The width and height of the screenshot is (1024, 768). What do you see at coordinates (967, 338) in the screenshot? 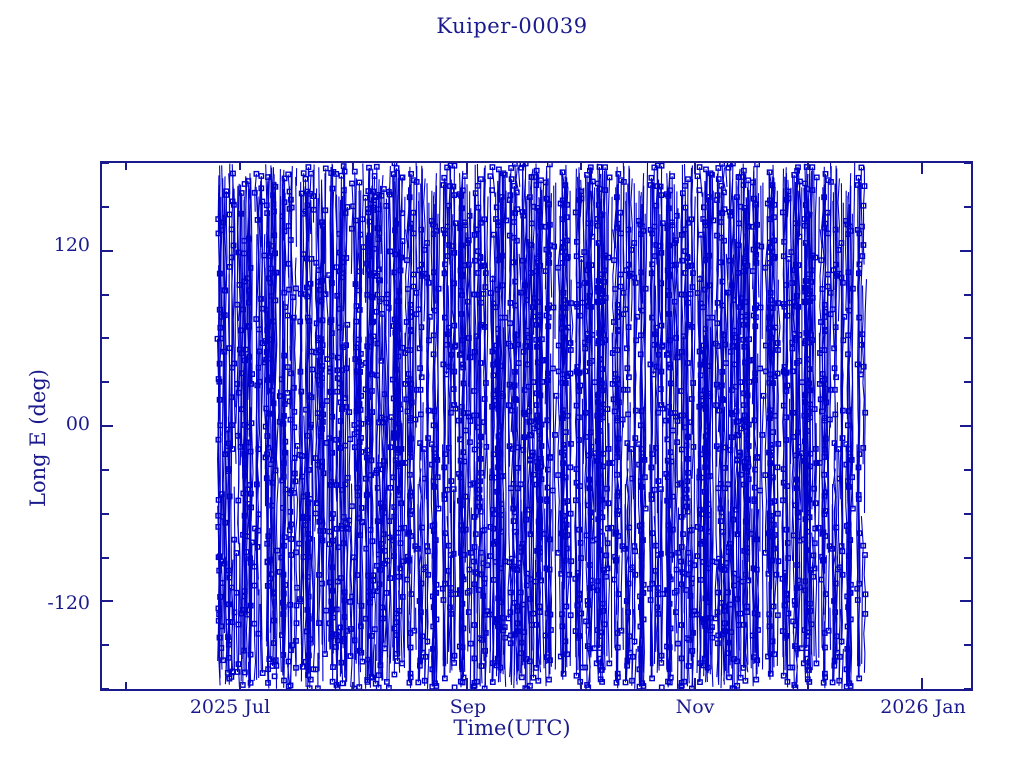
I see `y-axis-tick` at bounding box center [967, 338].